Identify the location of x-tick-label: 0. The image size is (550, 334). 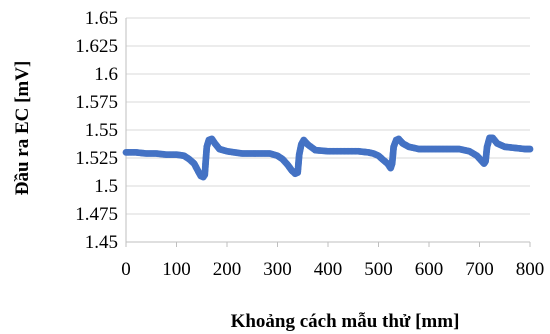
(126, 269).